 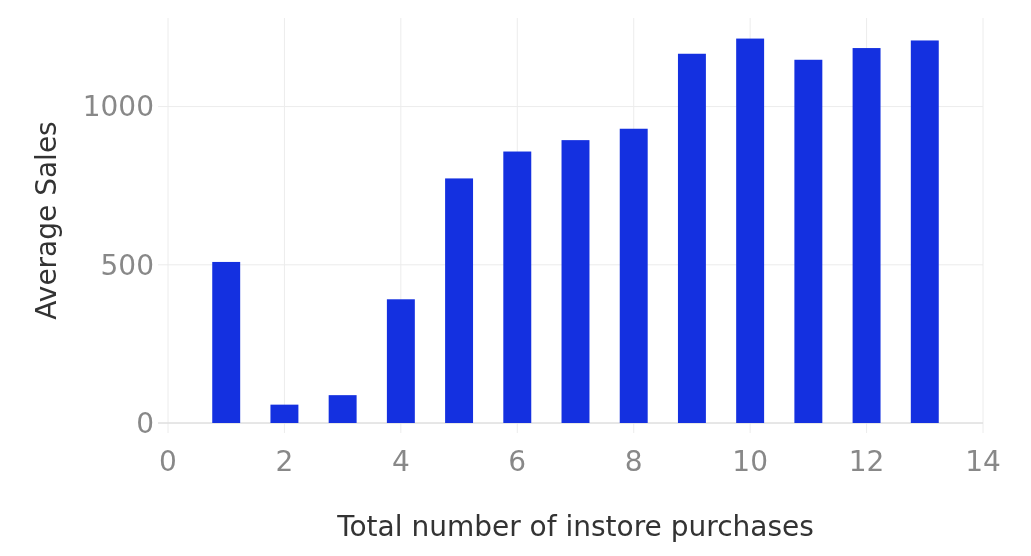 I want to click on x-tick-label: 6, so click(x=517, y=461).